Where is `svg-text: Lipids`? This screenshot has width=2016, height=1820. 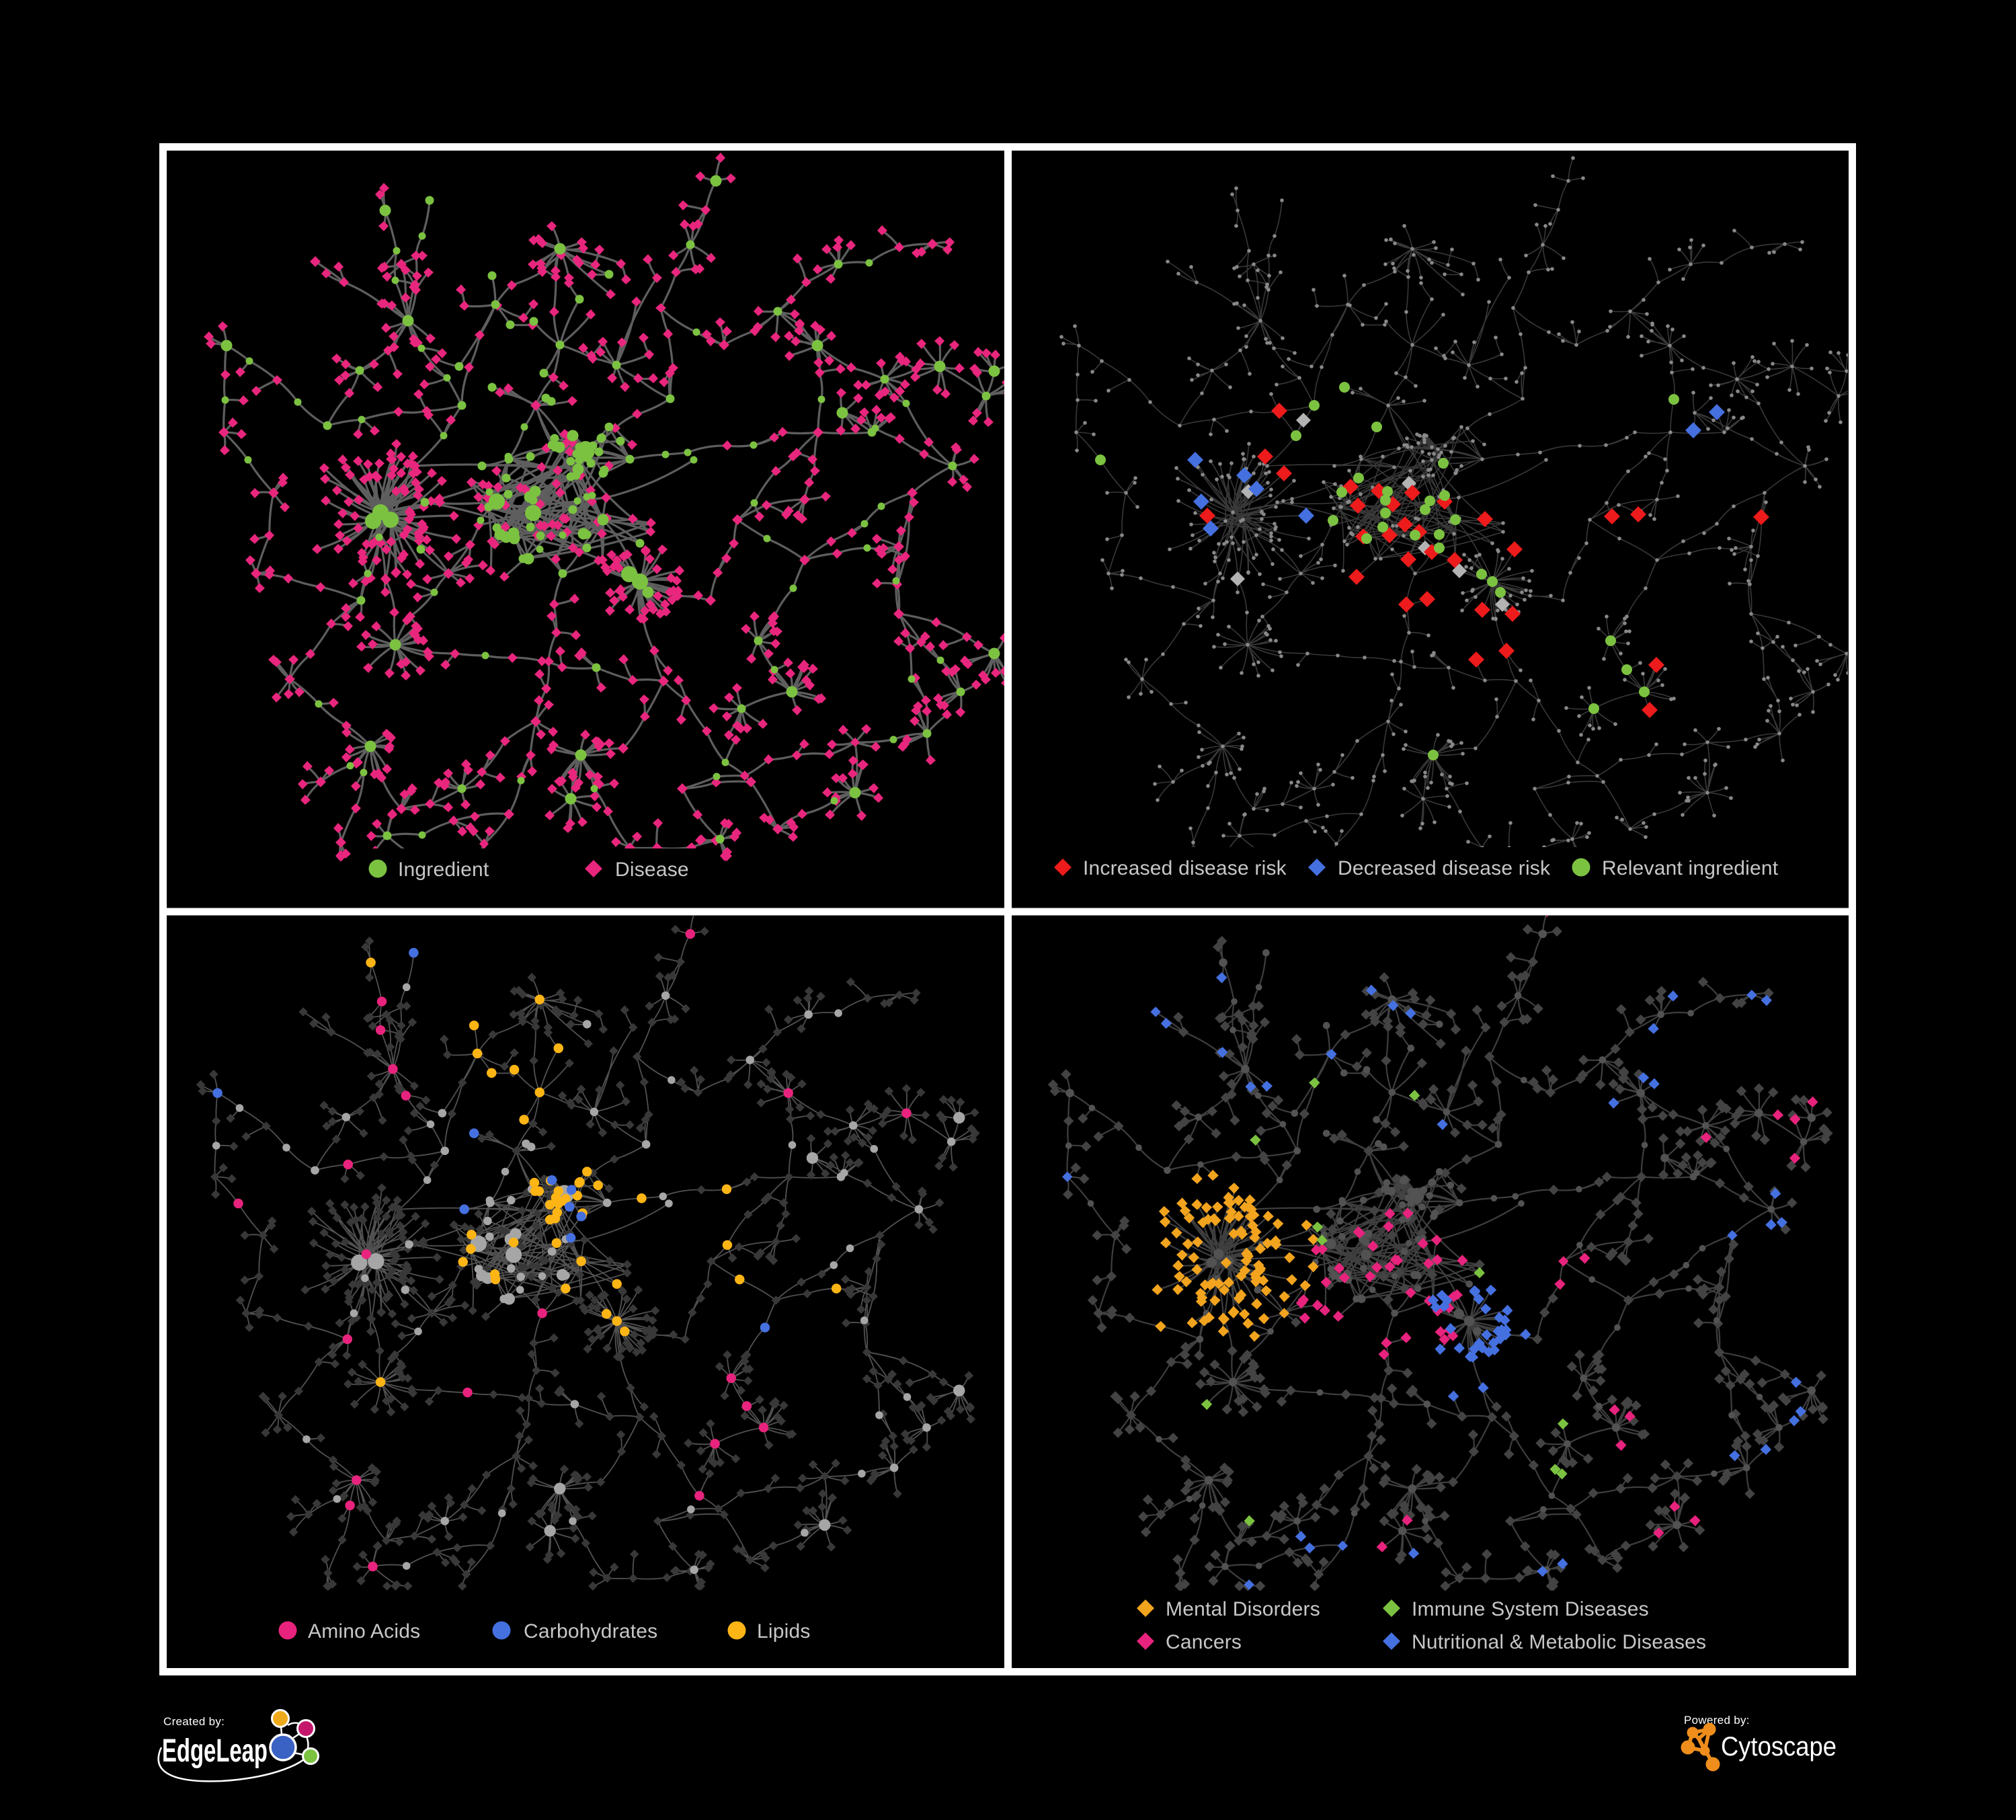
svg-text: Lipids is located at coordinates (784, 1631).